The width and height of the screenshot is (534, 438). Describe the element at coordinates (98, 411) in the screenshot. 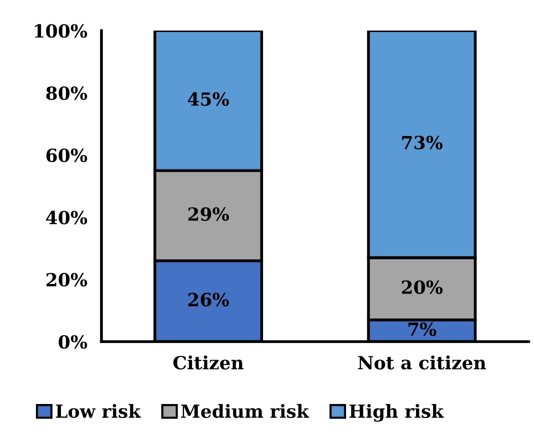

I see `legend-label: Low risk` at that location.